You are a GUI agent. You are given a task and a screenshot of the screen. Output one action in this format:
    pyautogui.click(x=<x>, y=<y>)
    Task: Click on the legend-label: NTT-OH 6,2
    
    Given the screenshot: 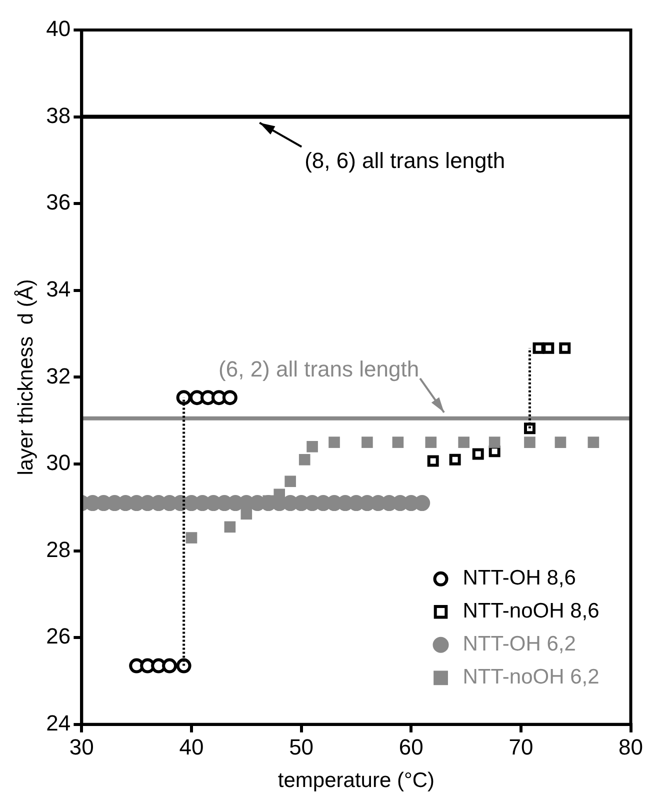 What is the action you would take?
    pyautogui.click(x=519, y=644)
    